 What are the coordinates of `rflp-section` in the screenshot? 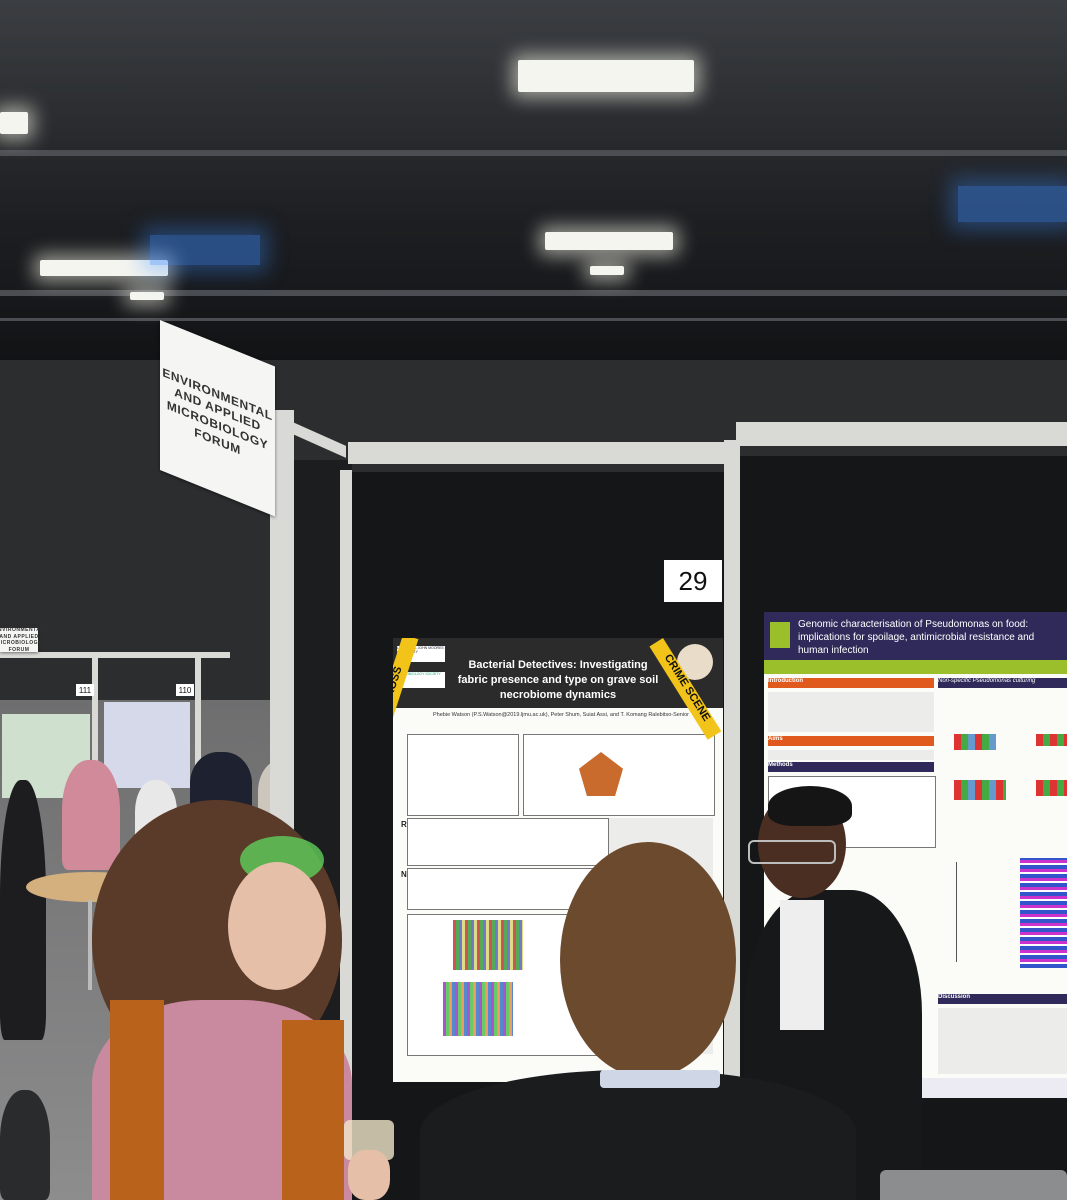 It's located at (508, 842).